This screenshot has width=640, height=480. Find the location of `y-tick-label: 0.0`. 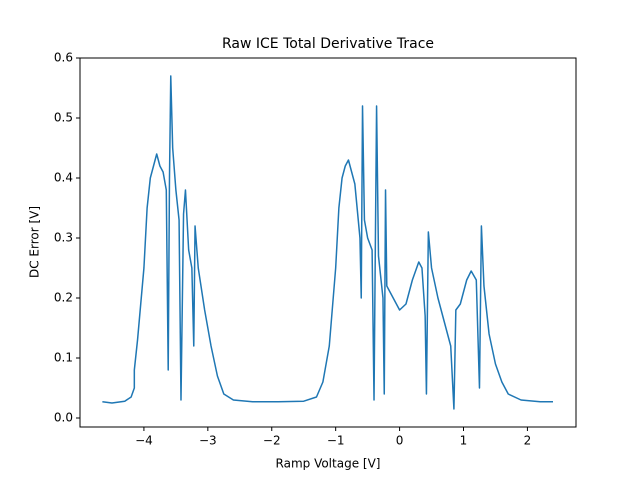

y-tick-label: 0.0 is located at coordinates (63, 418).